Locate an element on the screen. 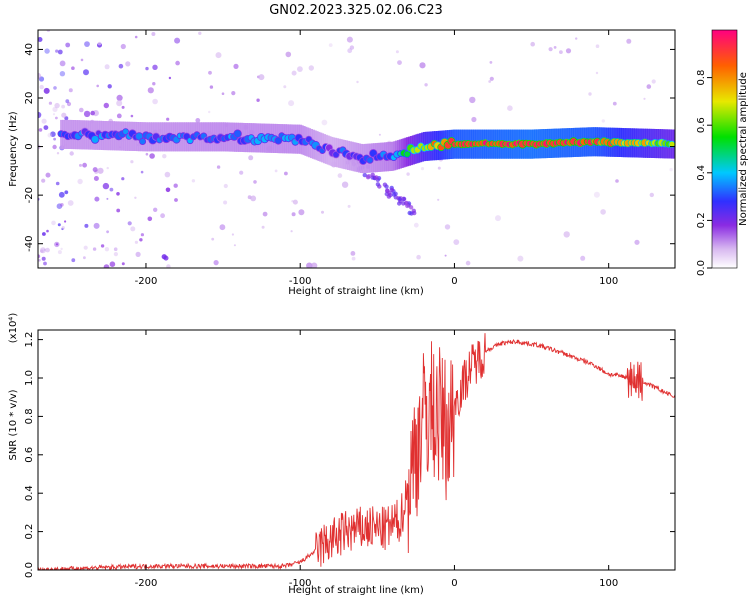 The image size is (750, 600). colorbar-tick-label: 0.0 is located at coordinates (701, 268).